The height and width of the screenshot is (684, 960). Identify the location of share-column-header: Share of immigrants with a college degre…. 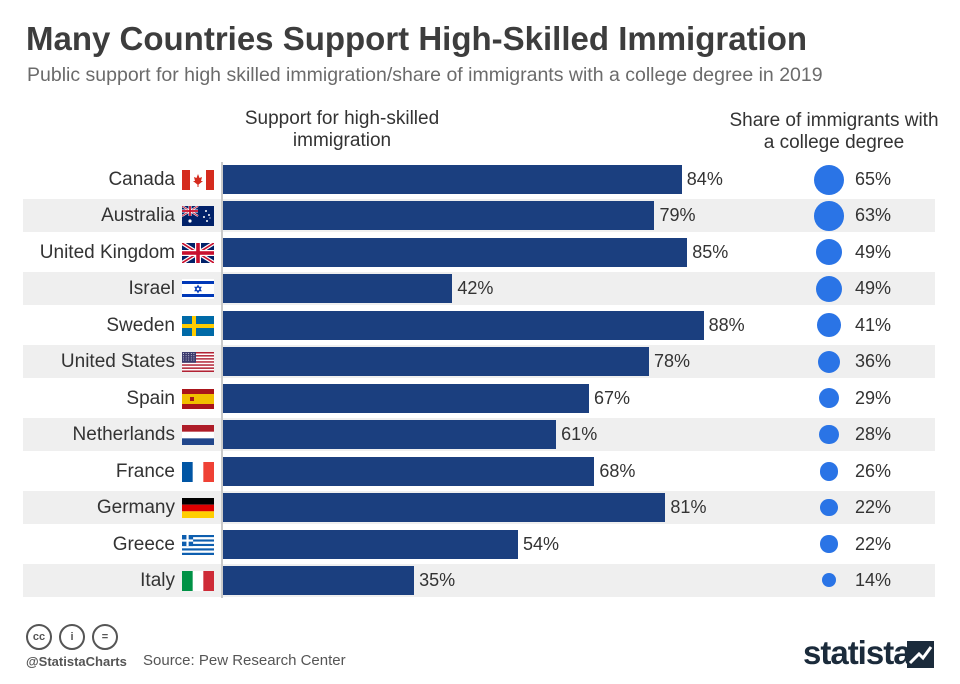
(834, 131).